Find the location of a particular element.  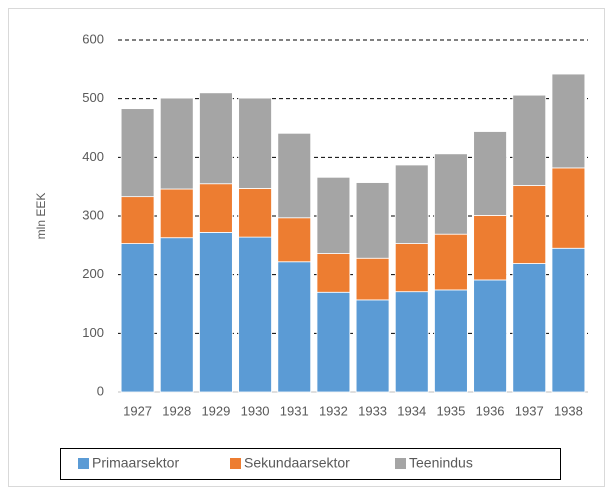

x-tick-label: 1935 is located at coordinates (450, 410).